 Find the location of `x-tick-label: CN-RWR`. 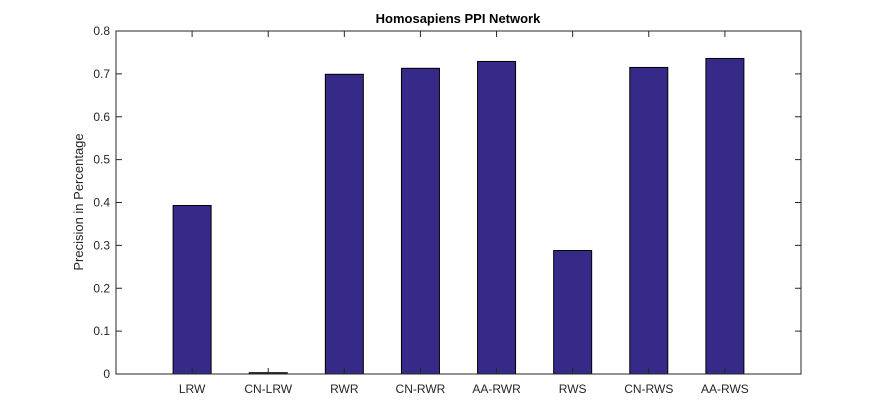

x-tick-label: CN-RWR is located at coordinates (421, 389).